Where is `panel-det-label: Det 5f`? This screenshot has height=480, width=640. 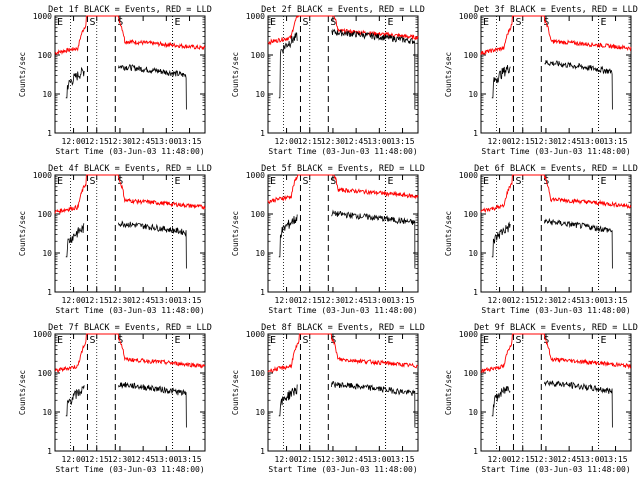 panel-det-label: Det 5f is located at coordinates (276, 169).